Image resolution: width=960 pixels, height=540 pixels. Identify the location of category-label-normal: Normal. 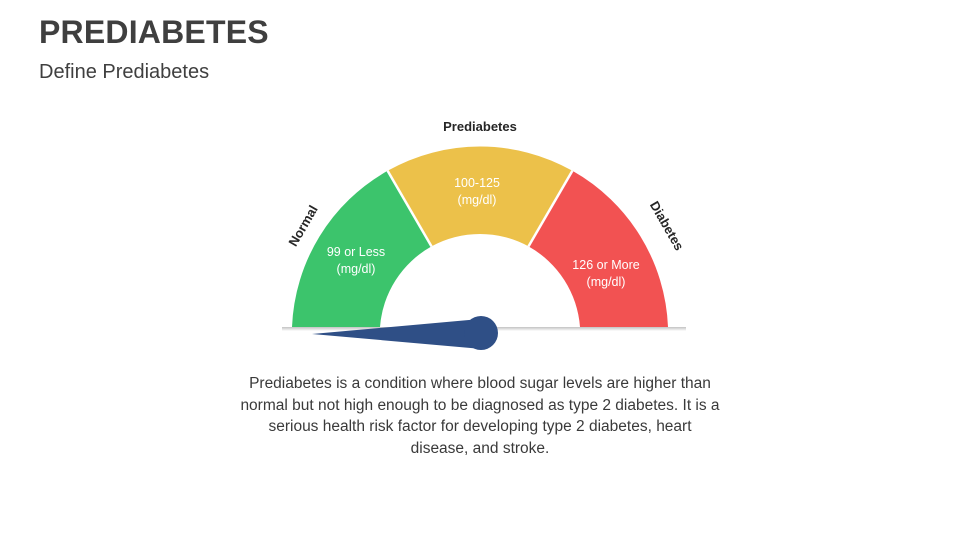
(302, 226).